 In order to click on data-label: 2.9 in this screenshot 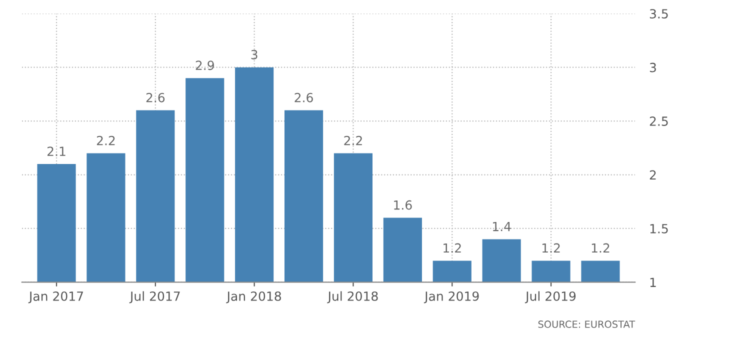, I will do `click(205, 65)`.